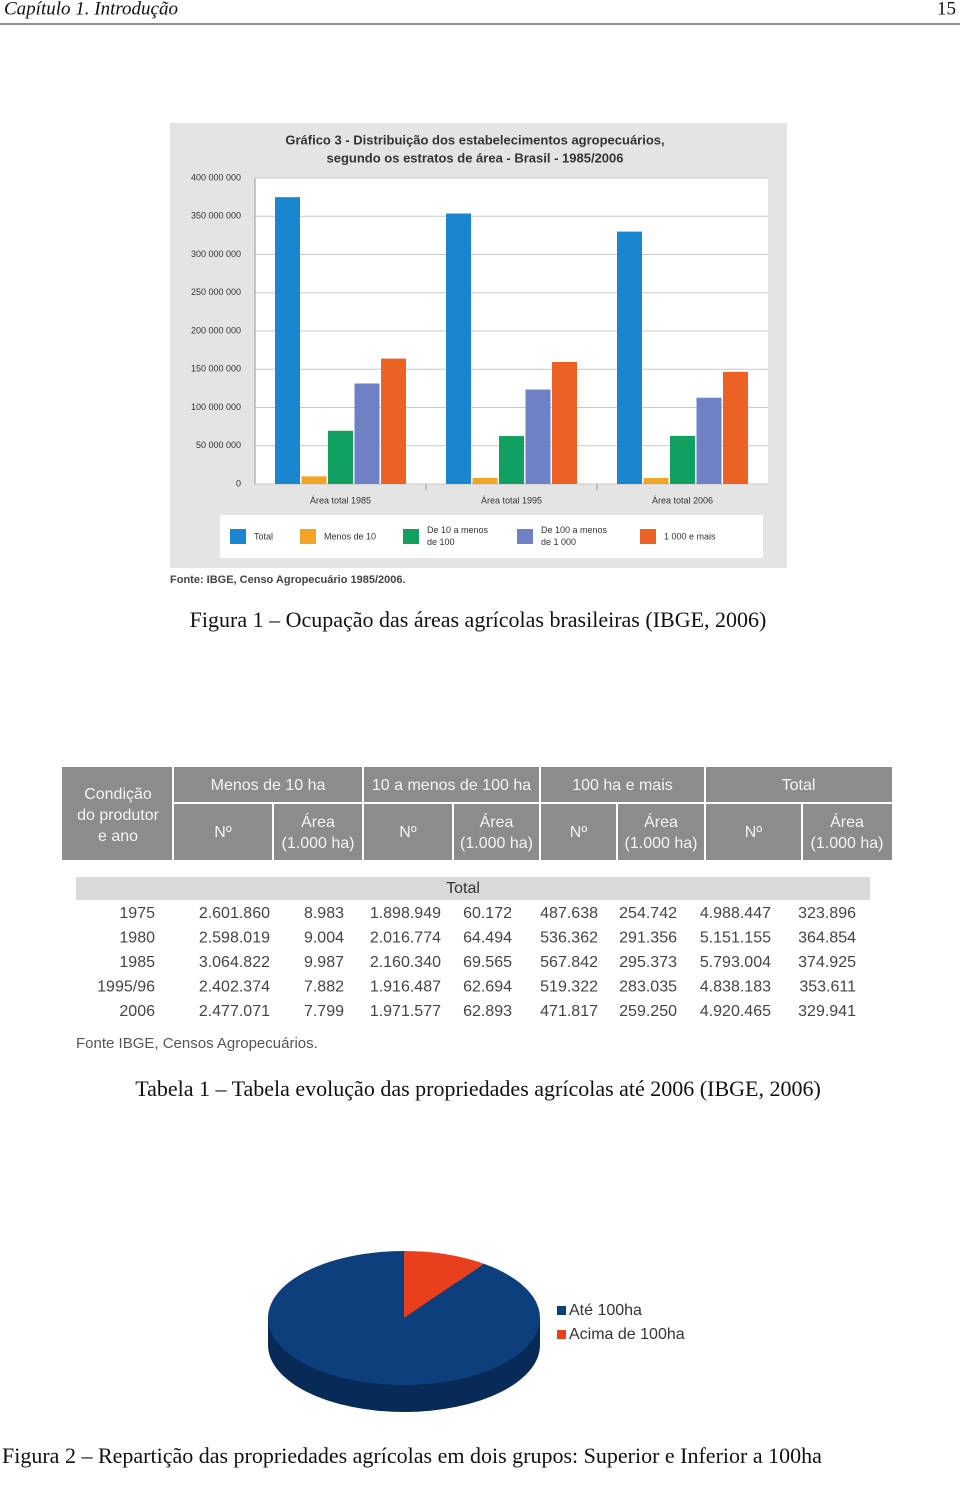 The image size is (960, 1499). What do you see at coordinates (234, 938) in the screenshot?
I see `table-cell: 2.598.019` at bounding box center [234, 938].